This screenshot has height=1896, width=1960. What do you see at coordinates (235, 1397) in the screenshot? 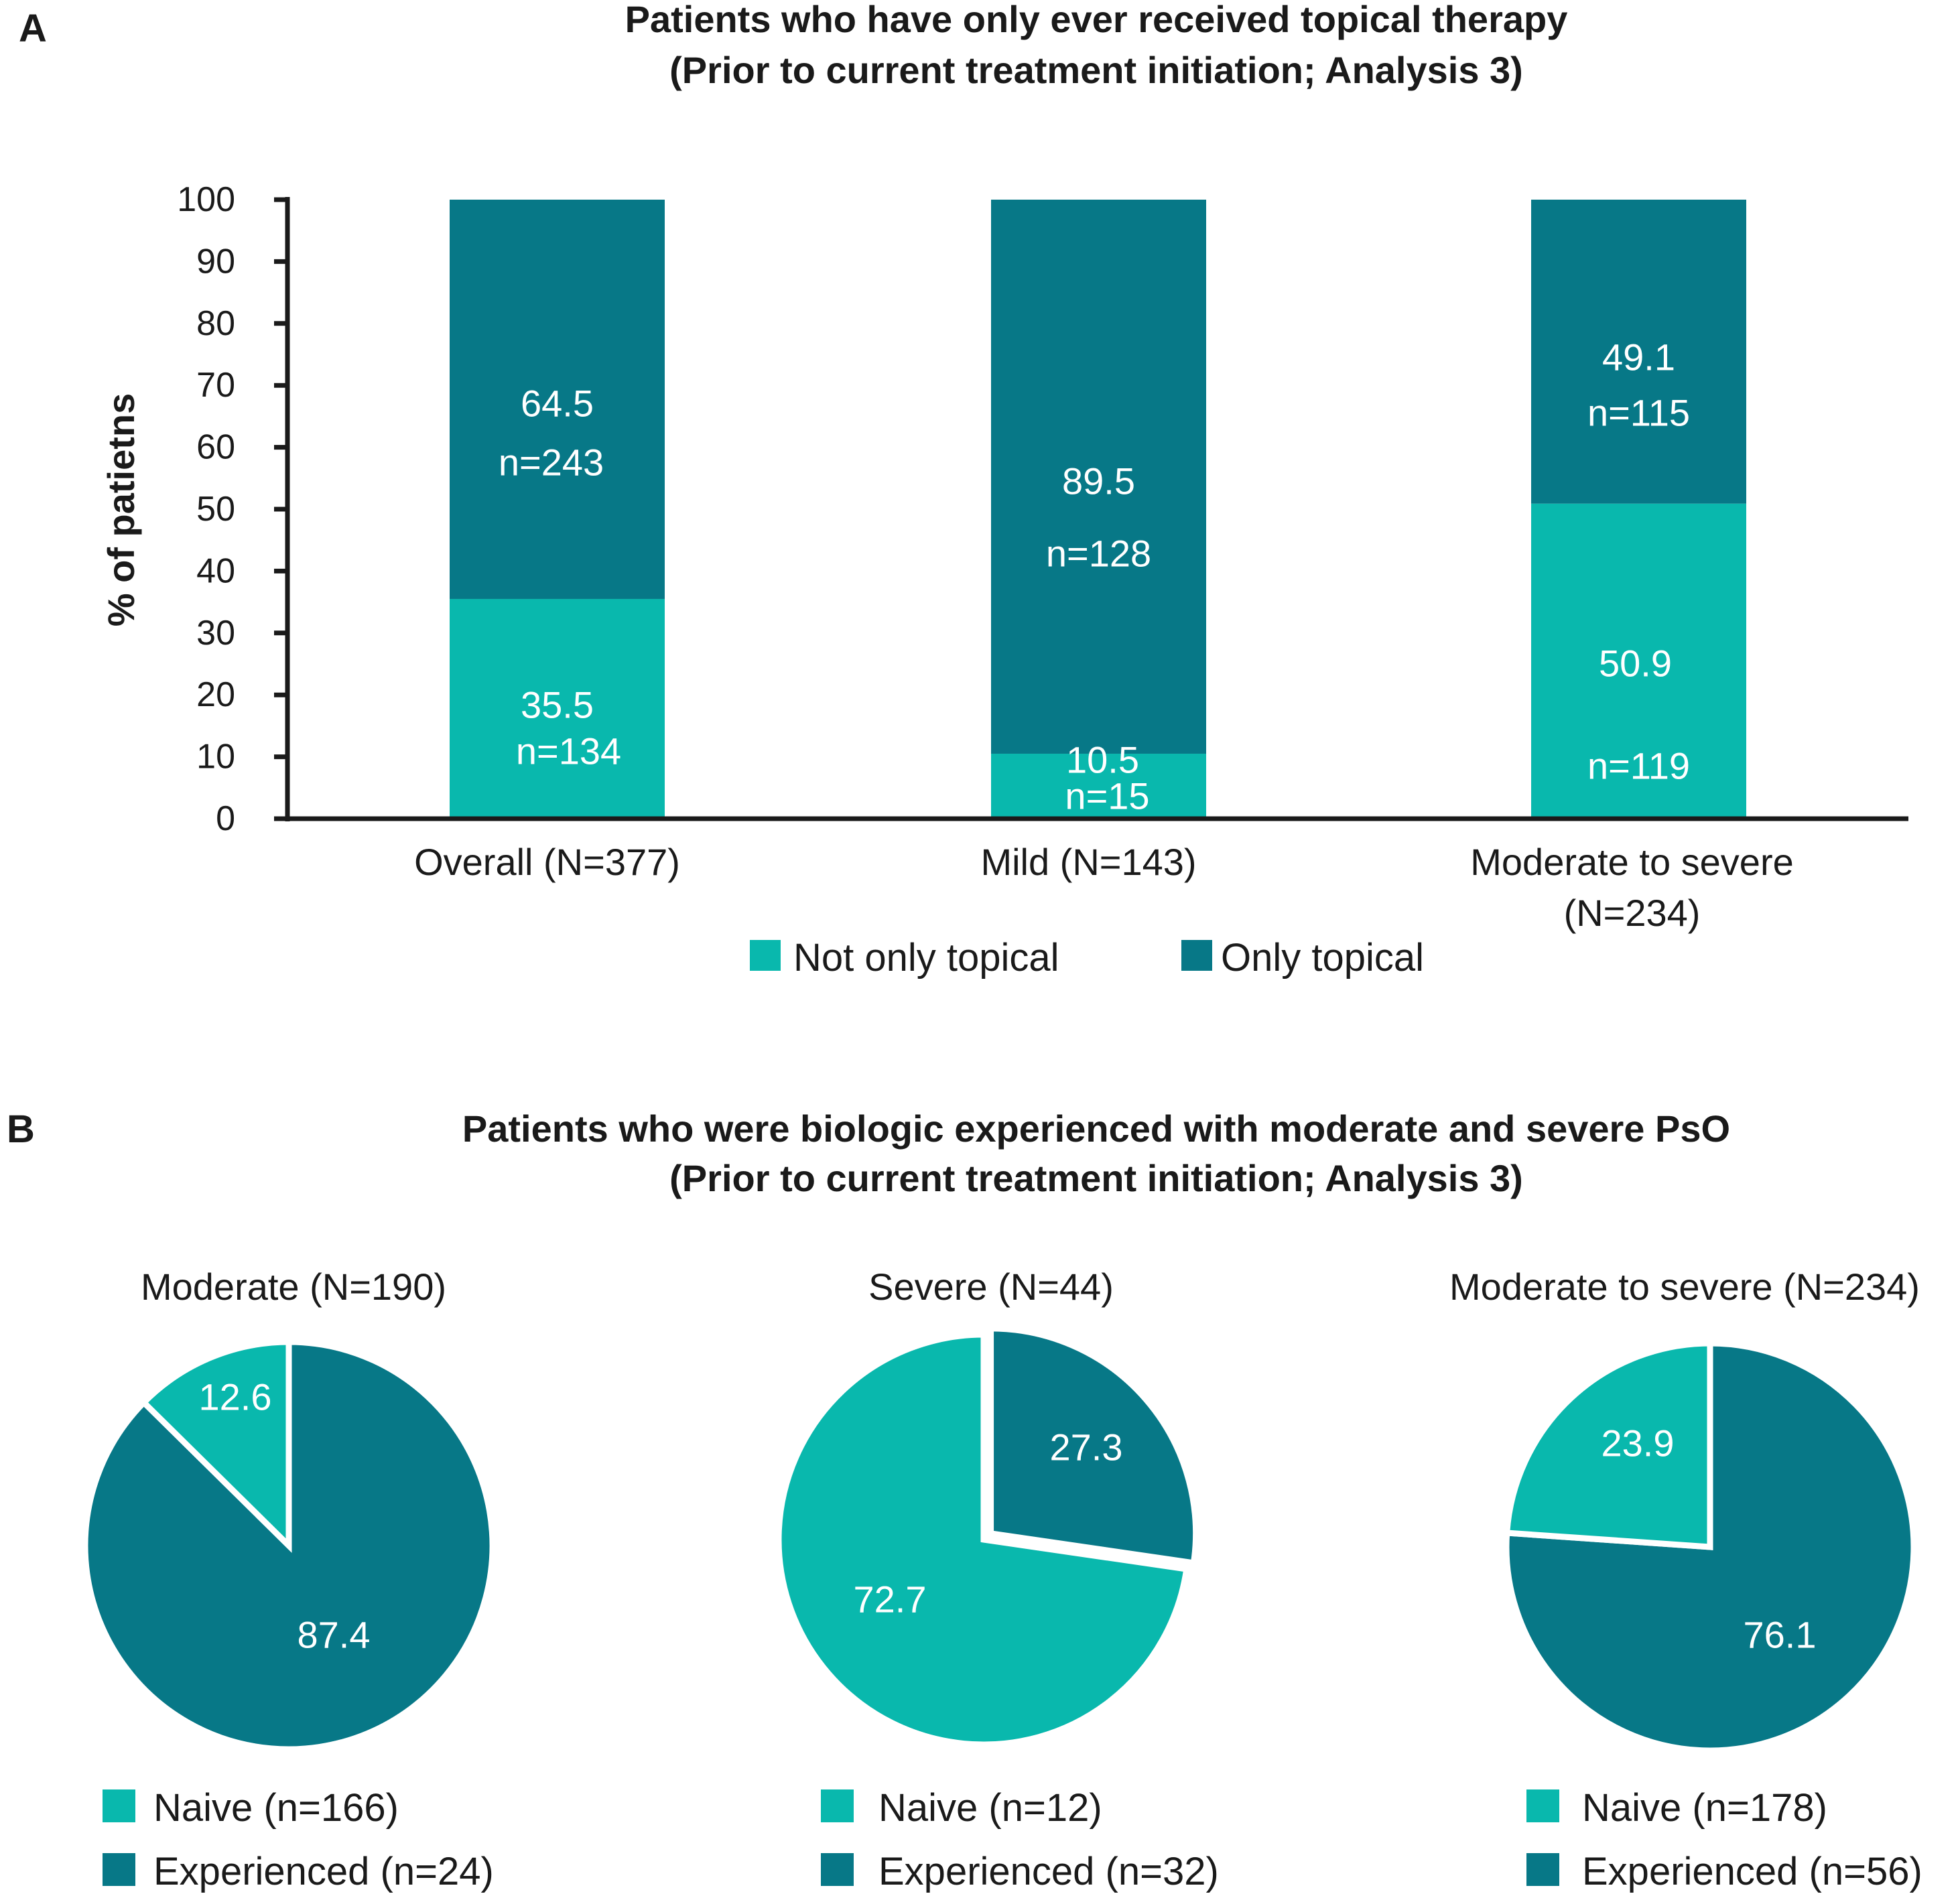
I see `pie-value-label: 12.6` at bounding box center [235, 1397].